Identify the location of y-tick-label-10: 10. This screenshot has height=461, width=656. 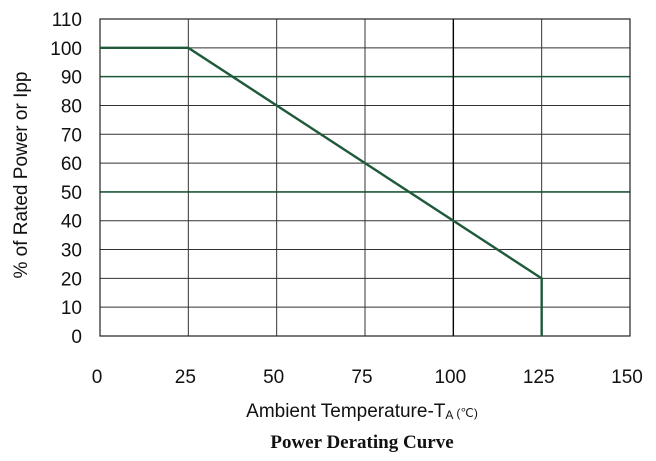
(71, 308).